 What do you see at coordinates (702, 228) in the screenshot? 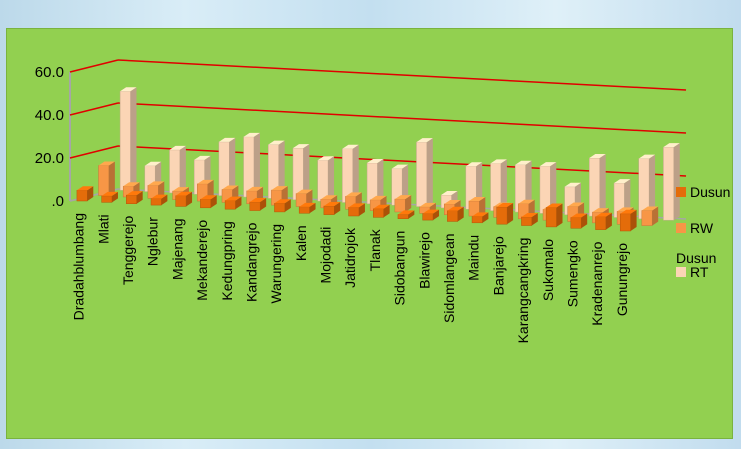
I see `legend-item: RW` at bounding box center [702, 228].